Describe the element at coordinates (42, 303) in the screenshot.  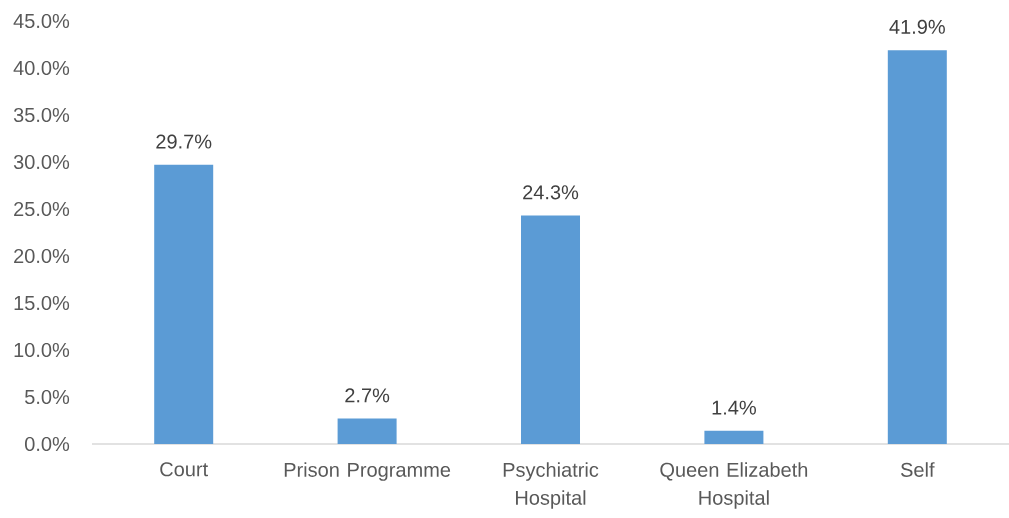
I see `y-tick-label: 15.0%` at that location.